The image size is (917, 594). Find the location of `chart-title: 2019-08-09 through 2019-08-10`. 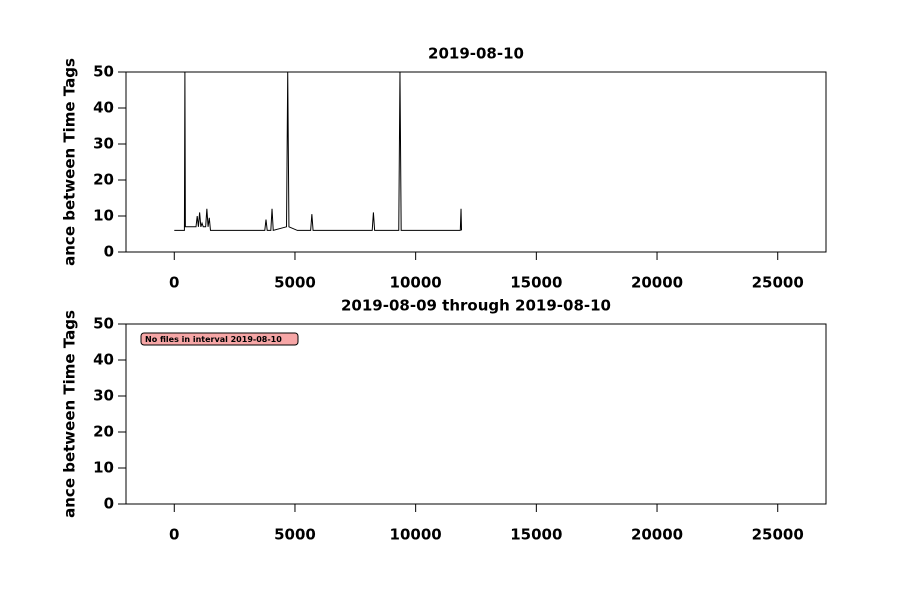

chart-title: 2019-08-09 through 2019-08-10 is located at coordinates (476, 306).